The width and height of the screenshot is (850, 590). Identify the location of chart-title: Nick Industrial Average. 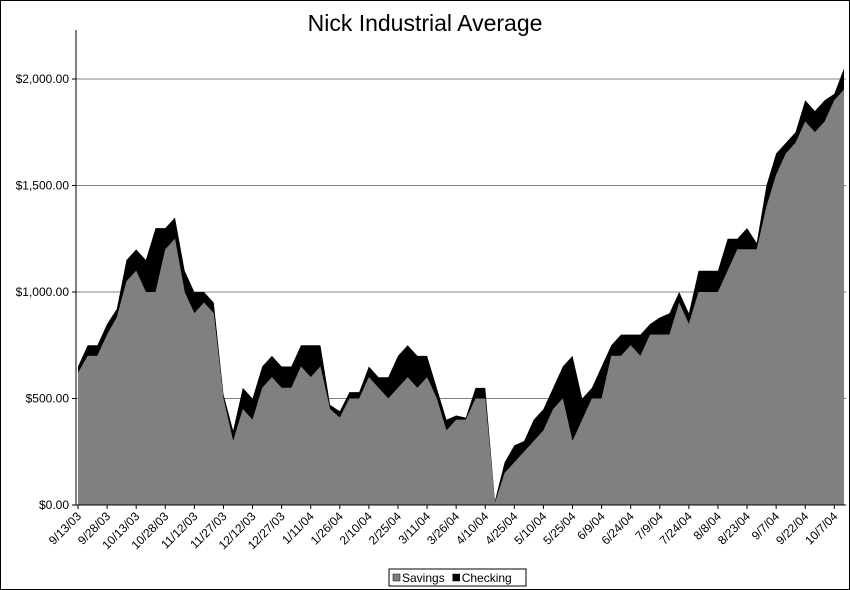
(425, 23).